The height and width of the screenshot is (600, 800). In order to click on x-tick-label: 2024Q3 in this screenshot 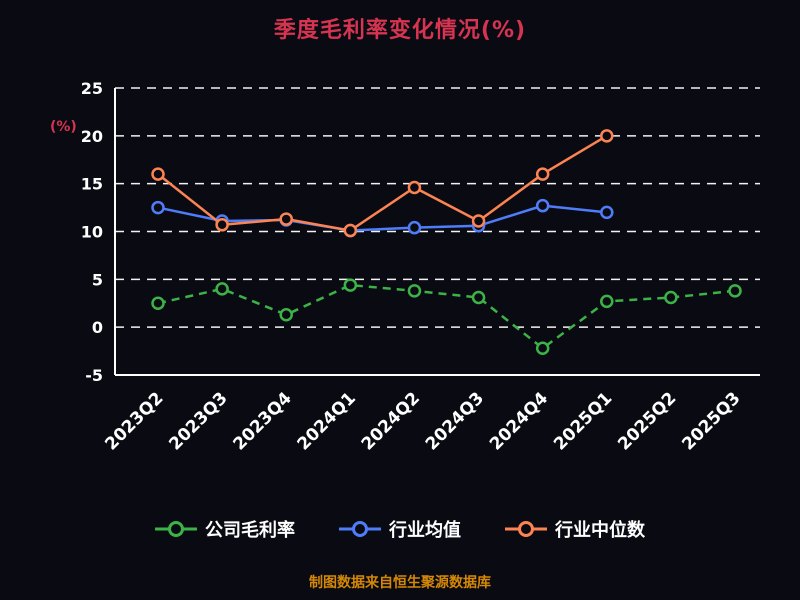, I will do `click(455, 421)`.